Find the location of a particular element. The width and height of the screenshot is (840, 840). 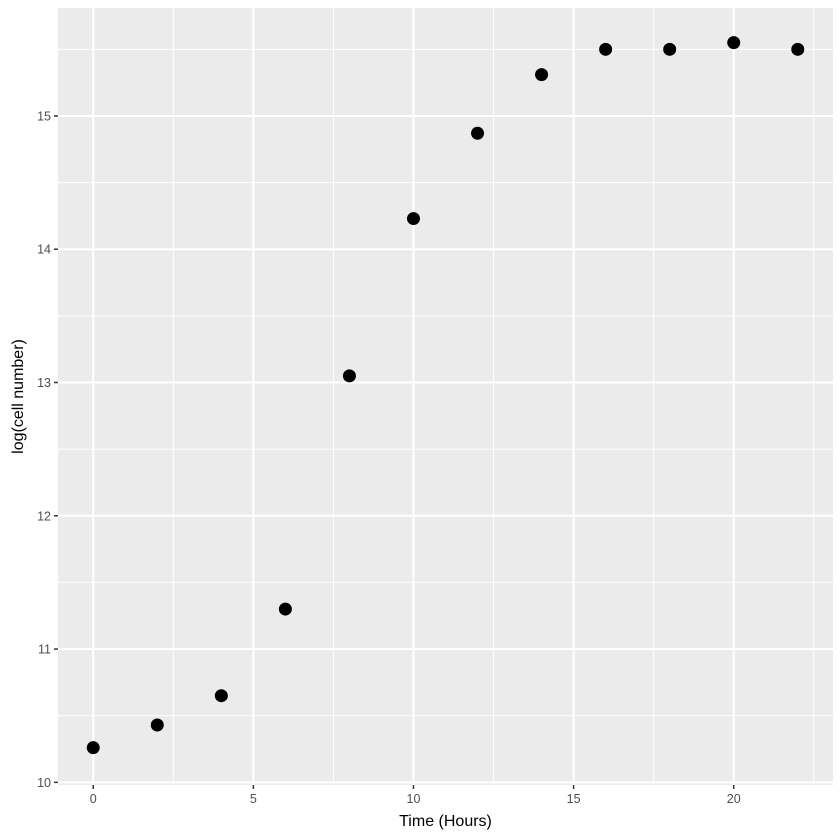

y-tick-label: 15 is located at coordinates (44, 116).